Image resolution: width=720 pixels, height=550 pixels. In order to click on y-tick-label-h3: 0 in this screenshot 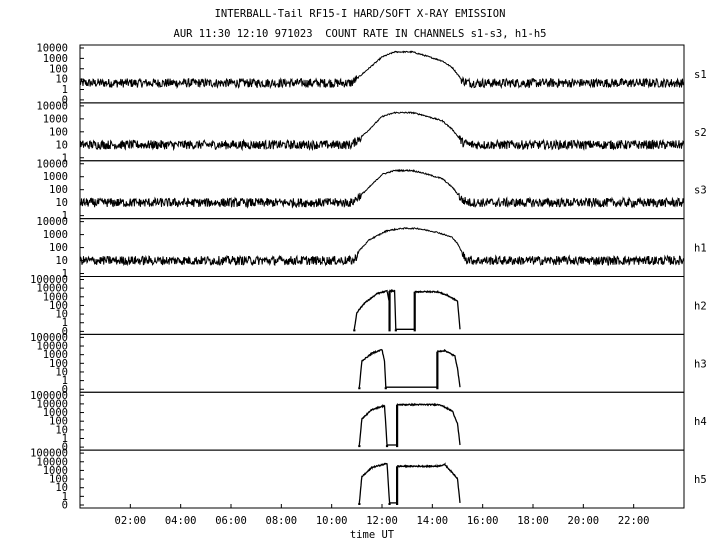, I will do `click(65, 390)`.